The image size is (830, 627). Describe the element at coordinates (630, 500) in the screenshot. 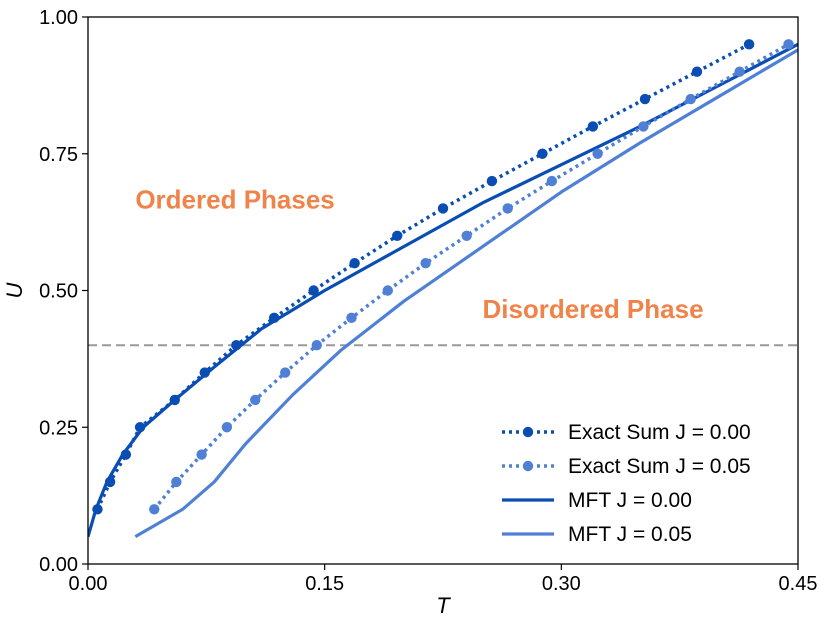

I see `legend-label: MFT J = 0.00` at that location.